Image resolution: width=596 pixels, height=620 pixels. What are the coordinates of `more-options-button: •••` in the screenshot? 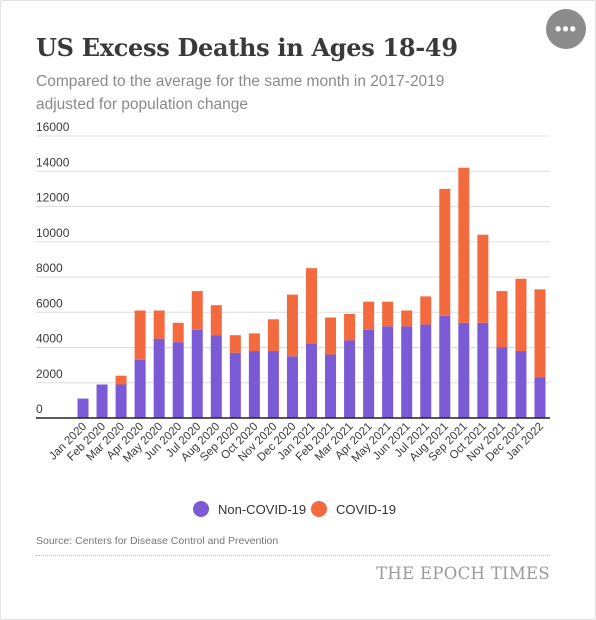 It's located at (566, 29).